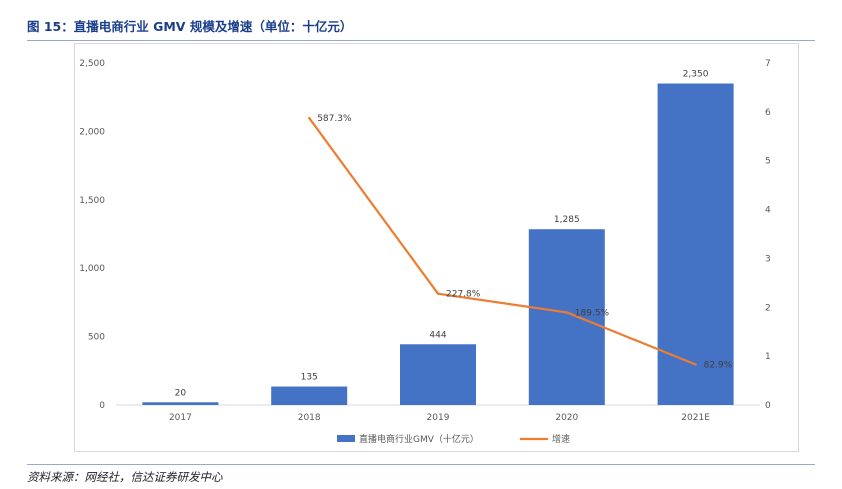 The image size is (842, 489). I want to click on y-right-tick-label: 7, so click(768, 64).